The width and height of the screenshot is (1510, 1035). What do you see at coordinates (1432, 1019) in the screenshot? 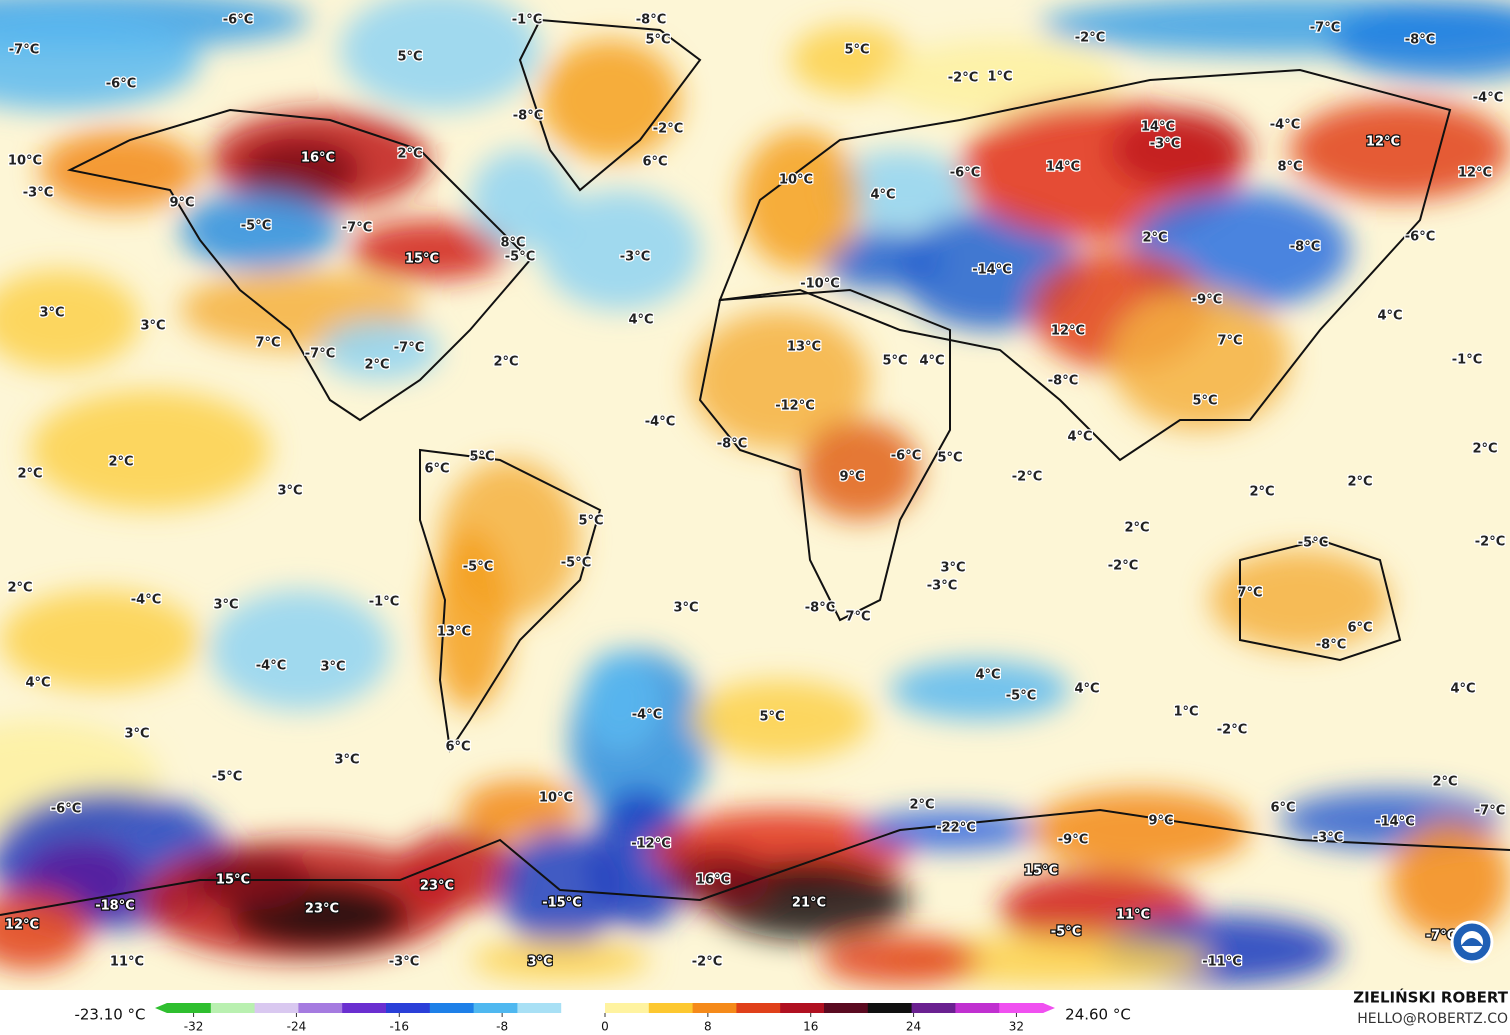
I see `credit-email: HELLO@ROBERTZ.CO` at bounding box center [1432, 1019].